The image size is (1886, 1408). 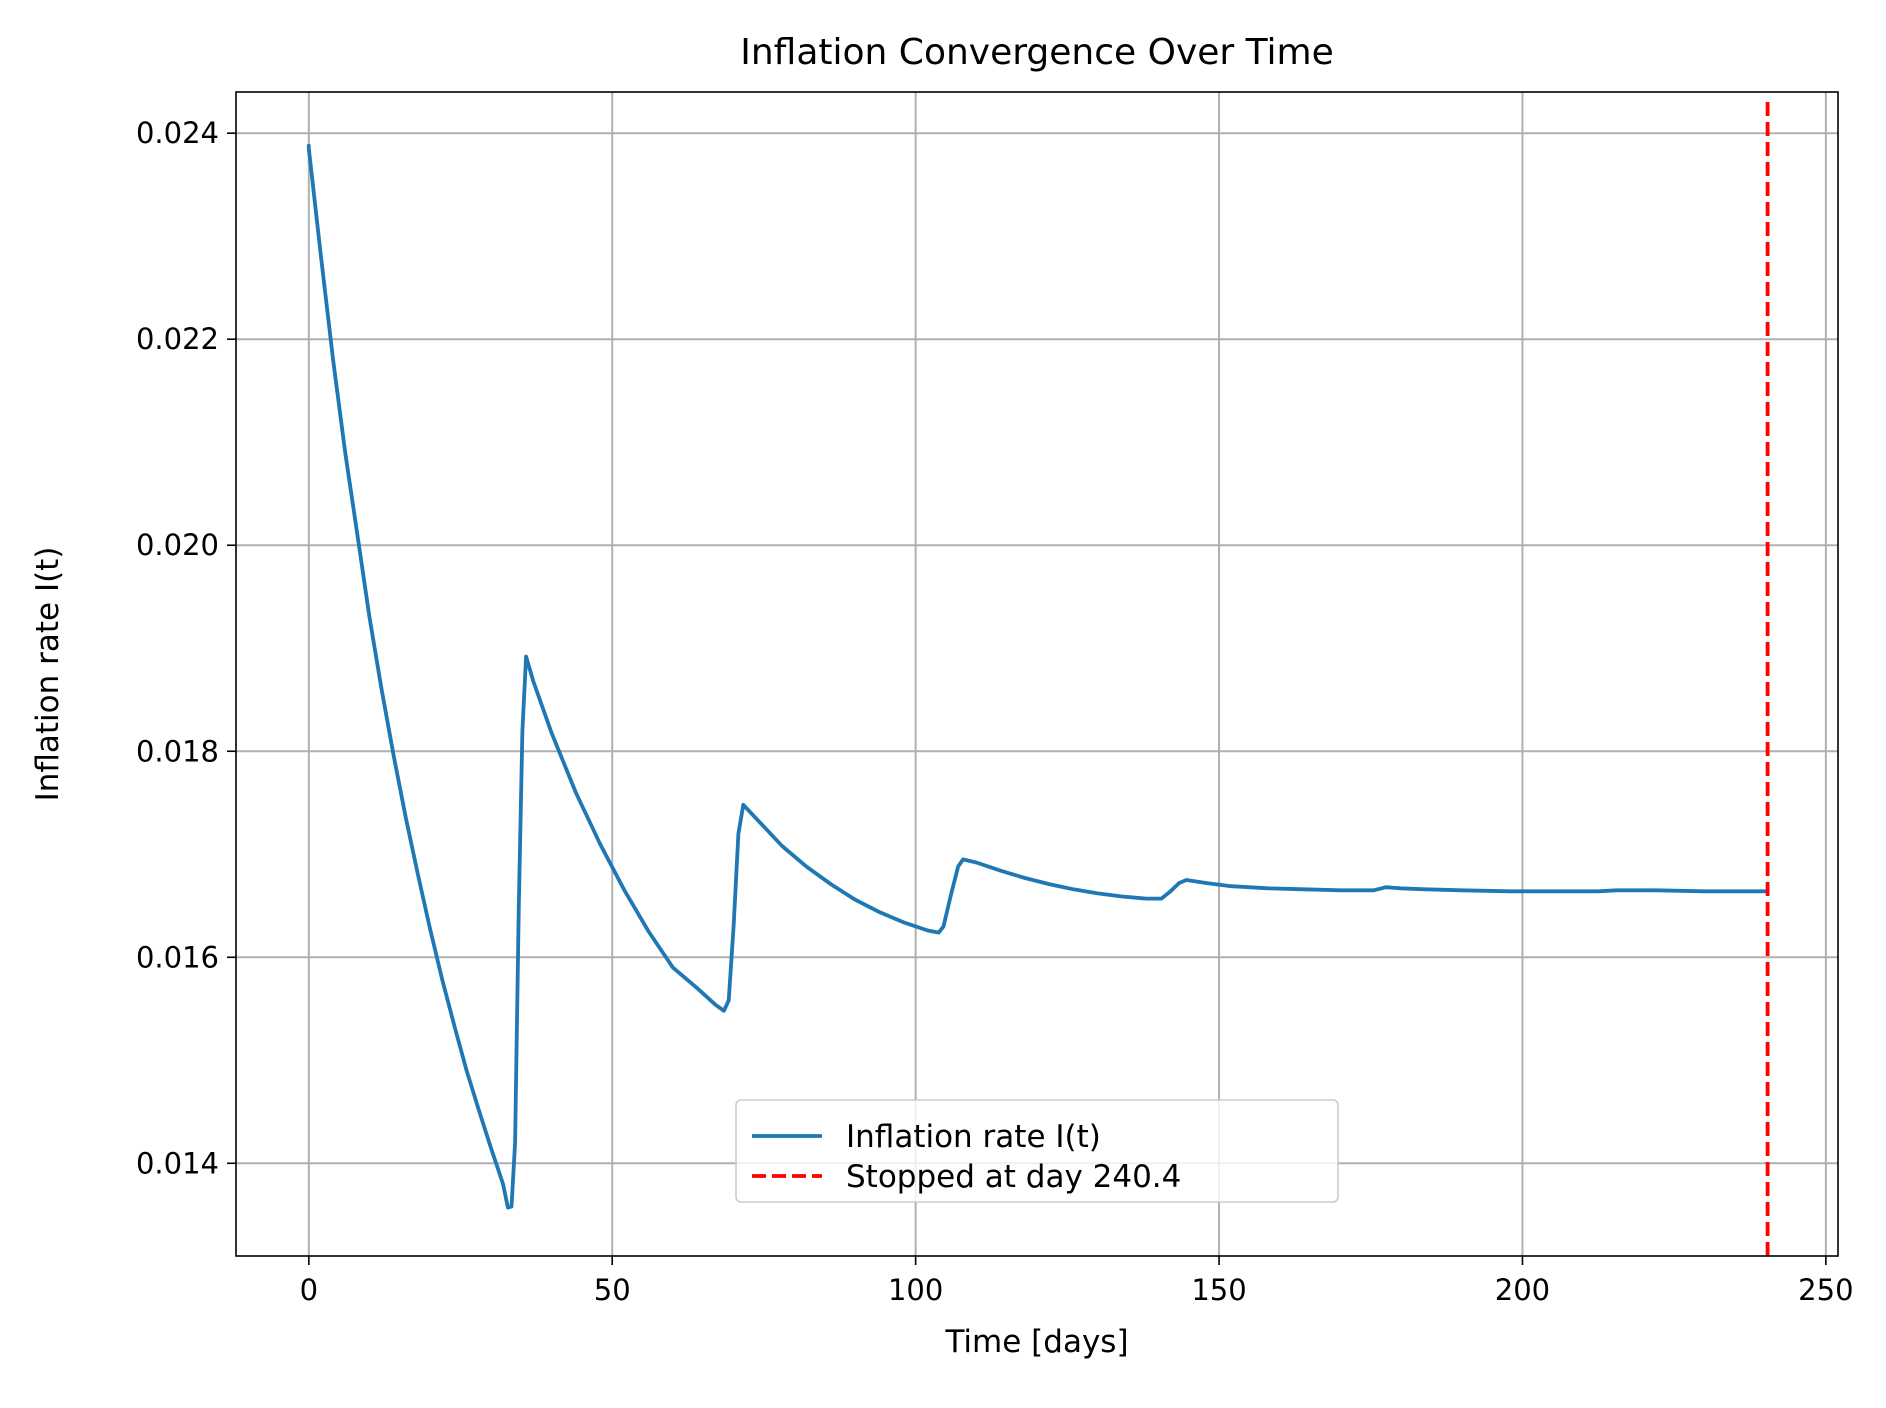 I want to click on legend-box, so click(x=1037, y=1151).